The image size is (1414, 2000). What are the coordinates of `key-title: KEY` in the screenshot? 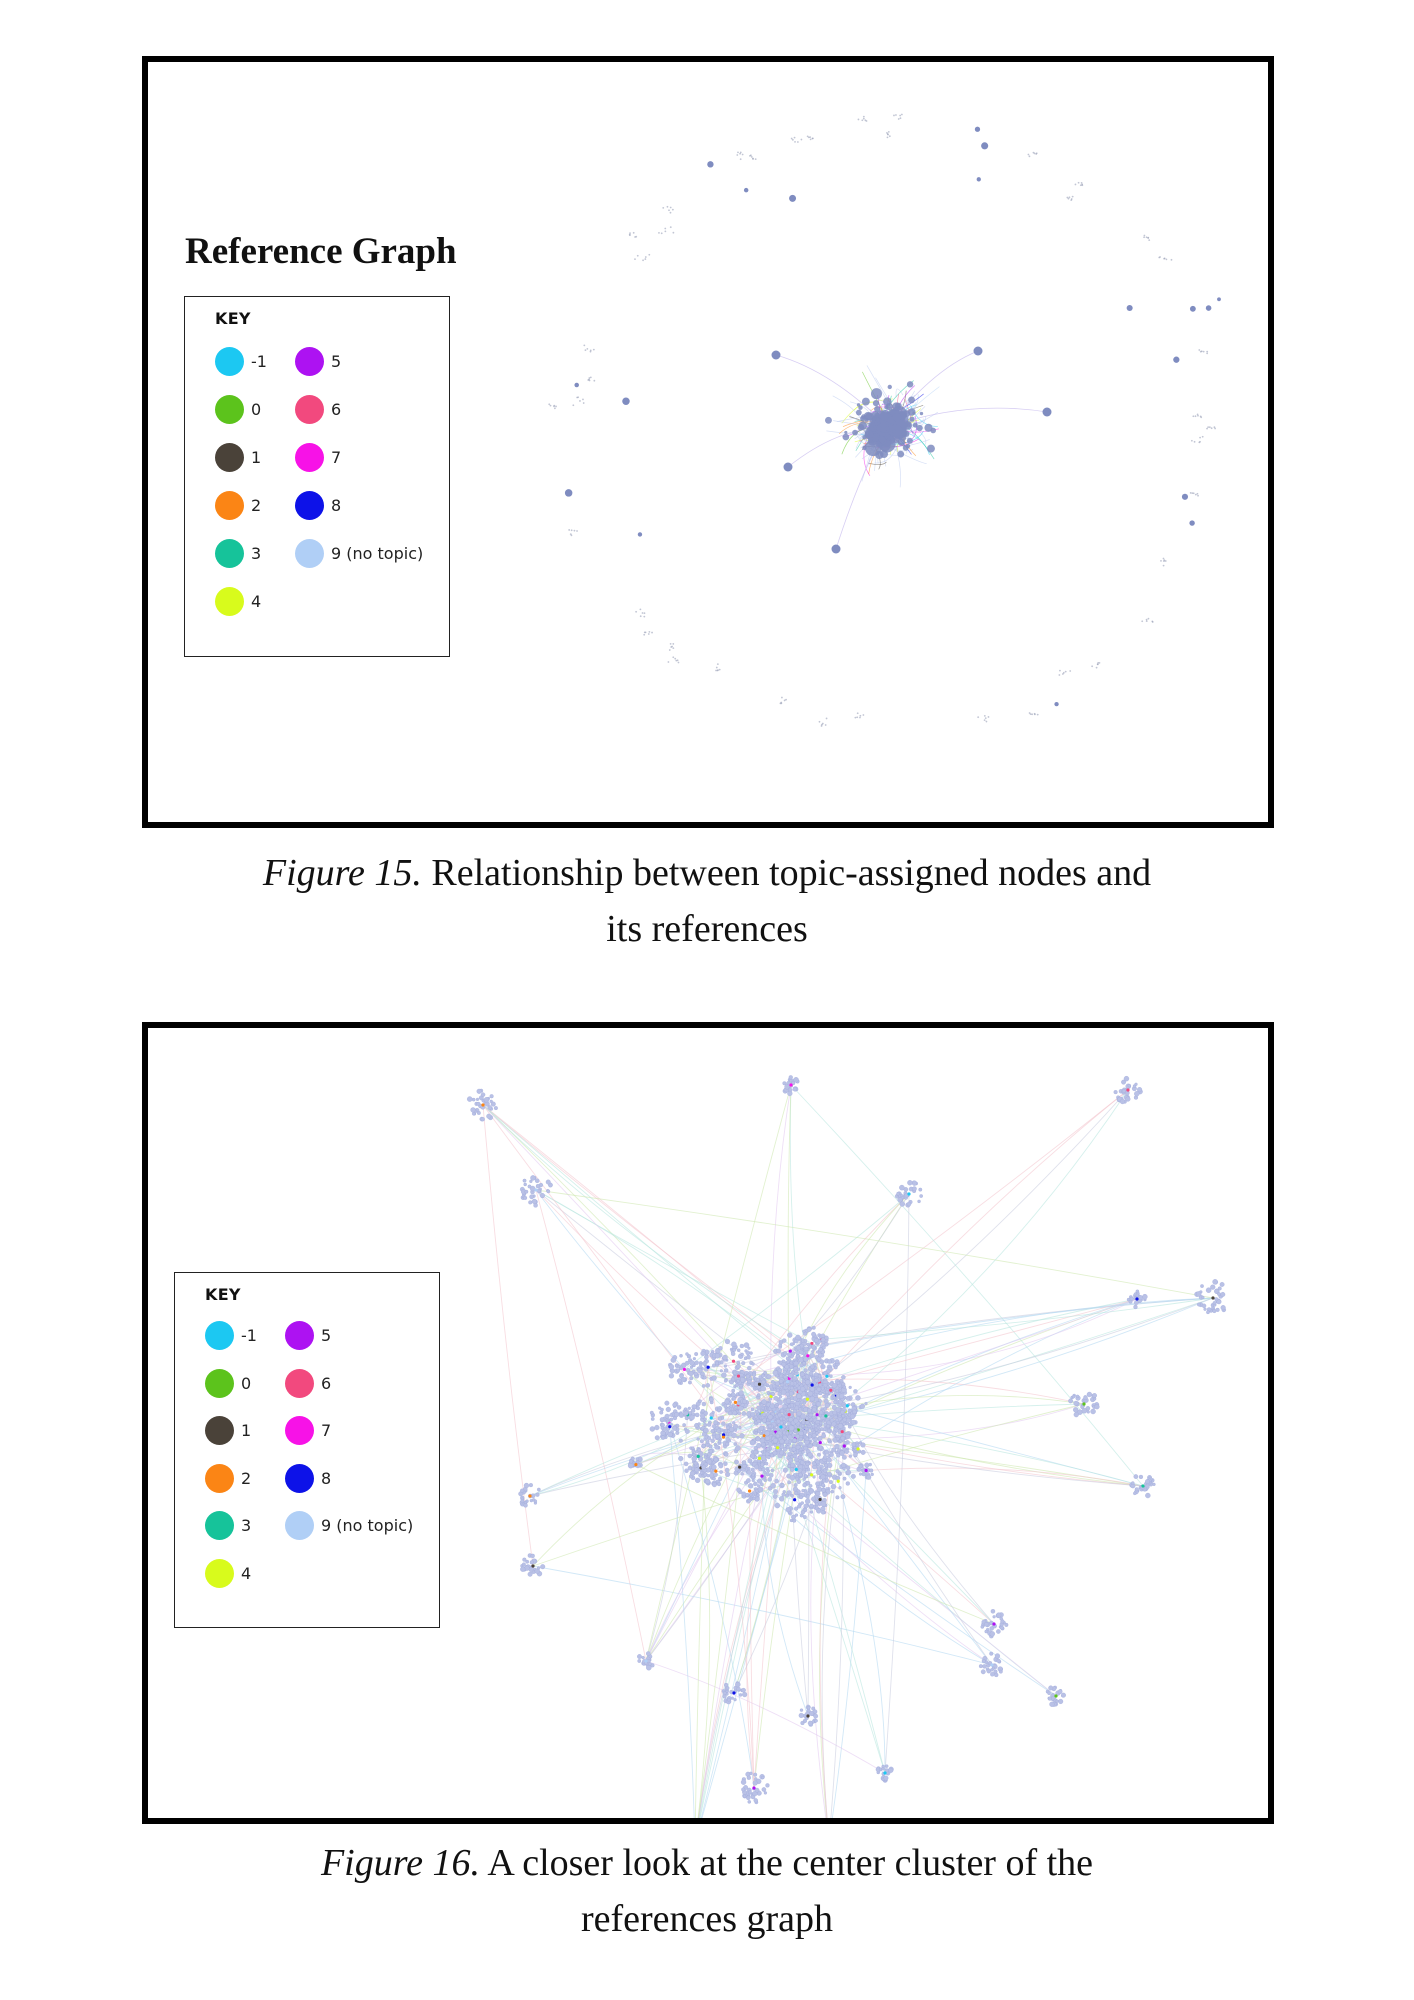 It's located at (223, 1294).